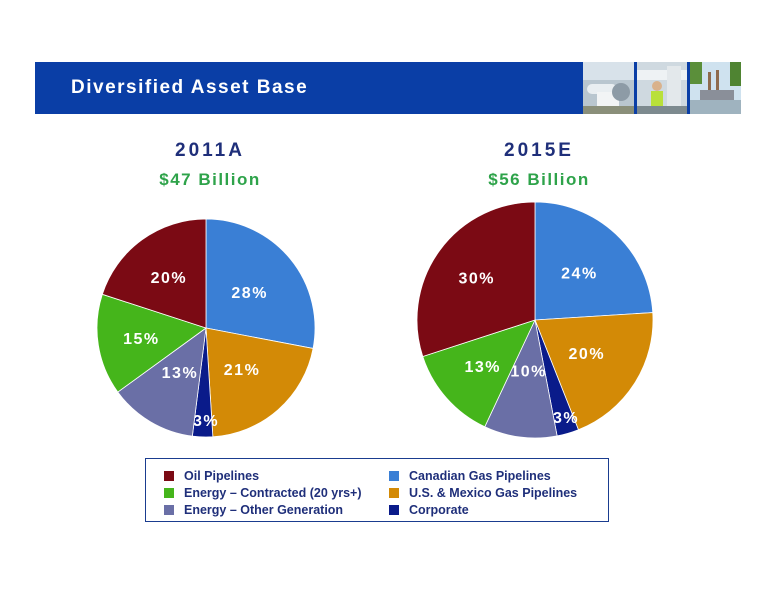  Describe the element at coordinates (264, 510) in the screenshot. I see `legend-label: Energy – Other Generation` at that location.